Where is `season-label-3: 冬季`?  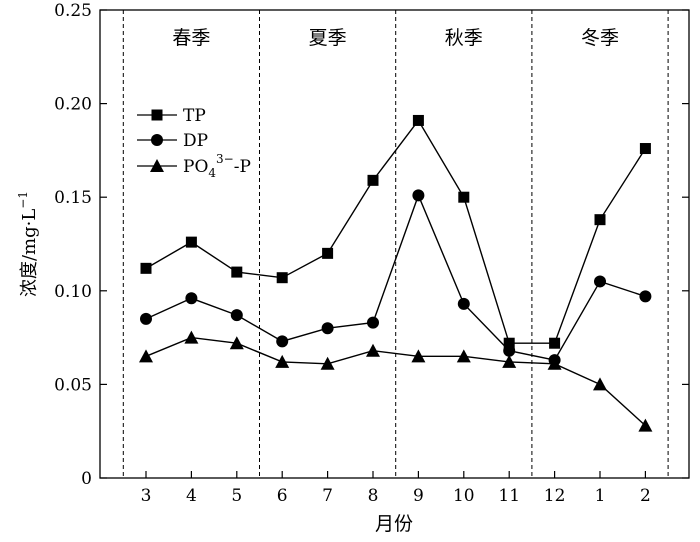
season-label-3: 冬季 is located at coordinates (600, 38).